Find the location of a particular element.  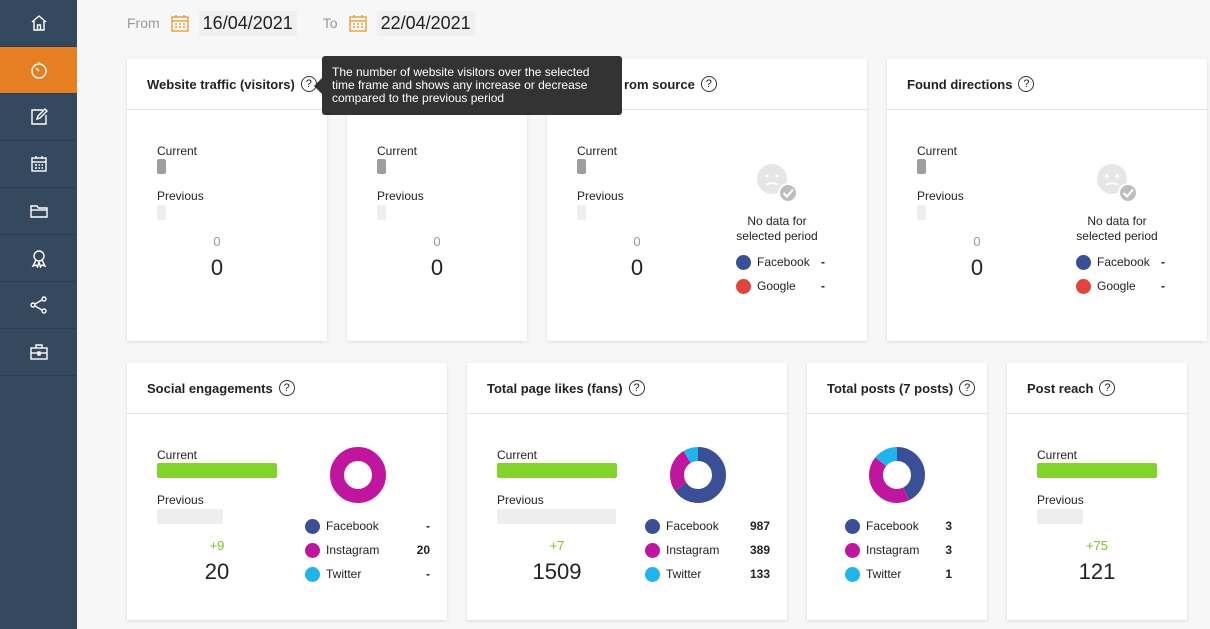

donut-slice-twitter is located at coordinates (698, 475).